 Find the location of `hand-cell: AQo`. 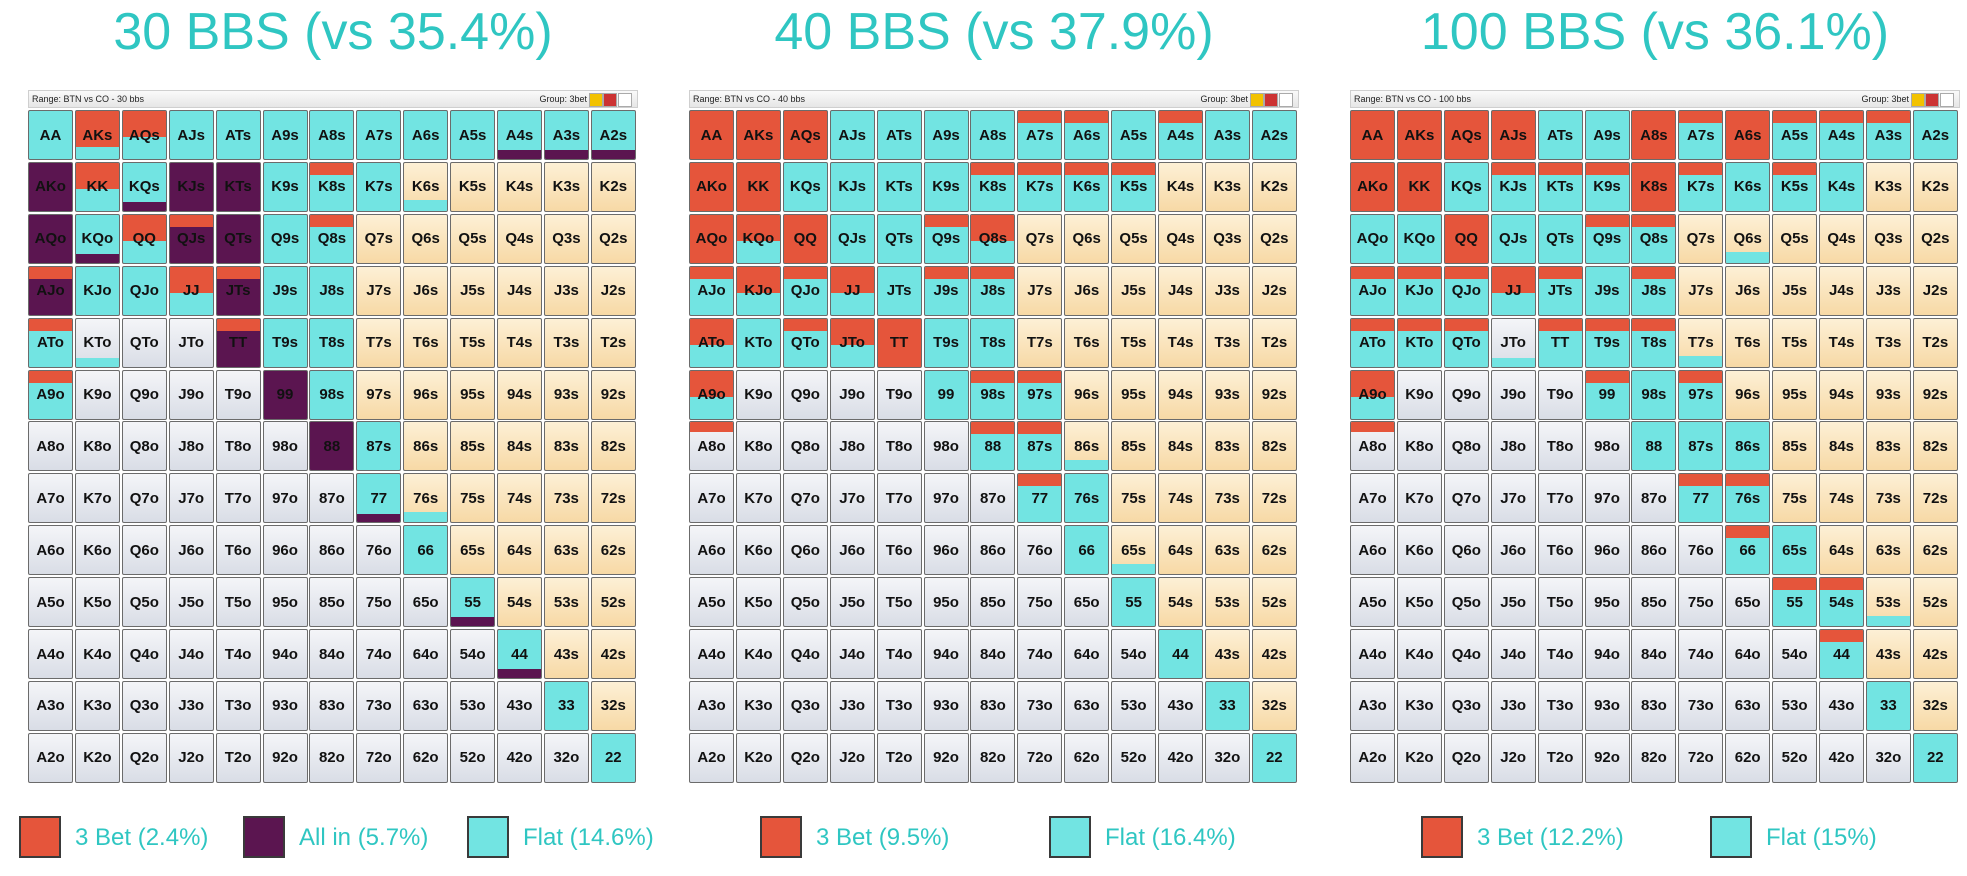

hand-cell: AQo is located at coordinates (711, 238).